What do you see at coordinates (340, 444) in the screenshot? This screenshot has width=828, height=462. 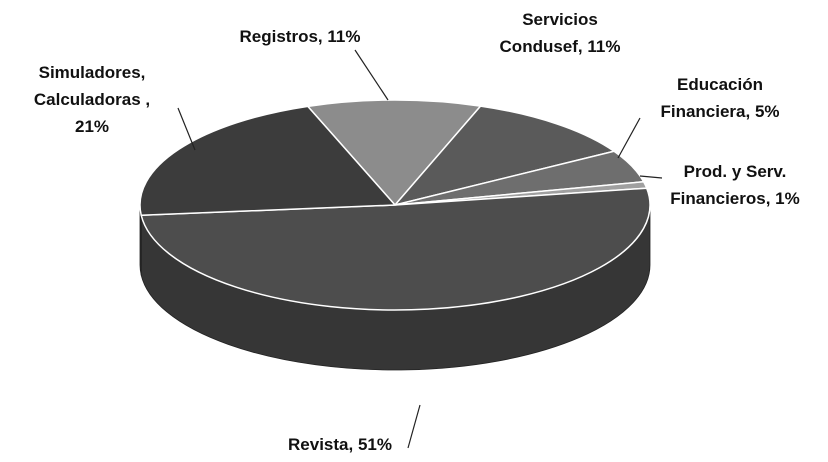 I see `data-label: Revista, 51%` at bounding box center [340, 444].